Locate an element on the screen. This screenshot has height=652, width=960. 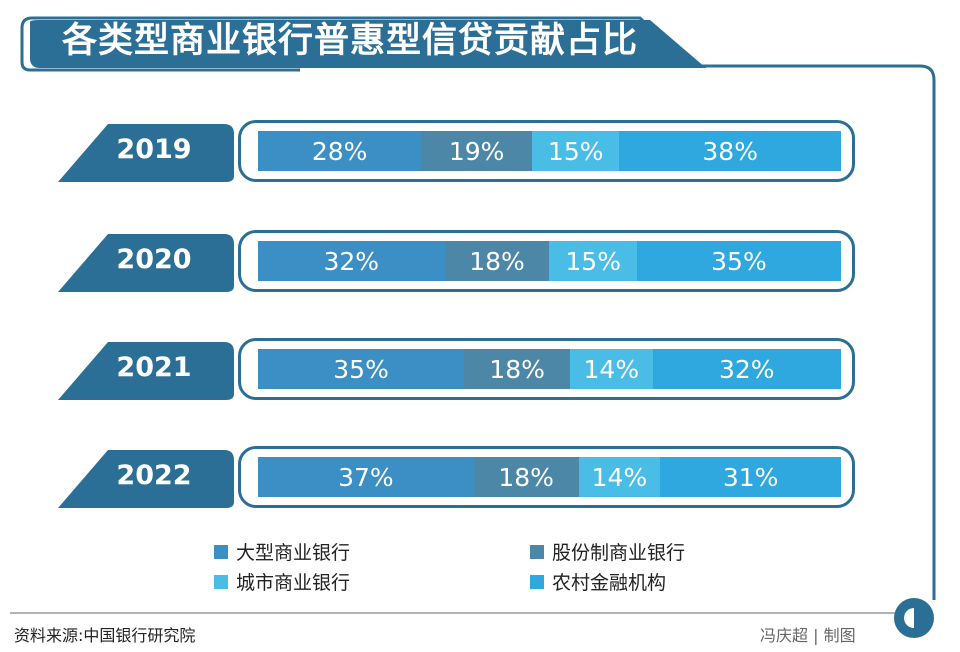
bar-segment: 28% is located at coordinates (340, 151).